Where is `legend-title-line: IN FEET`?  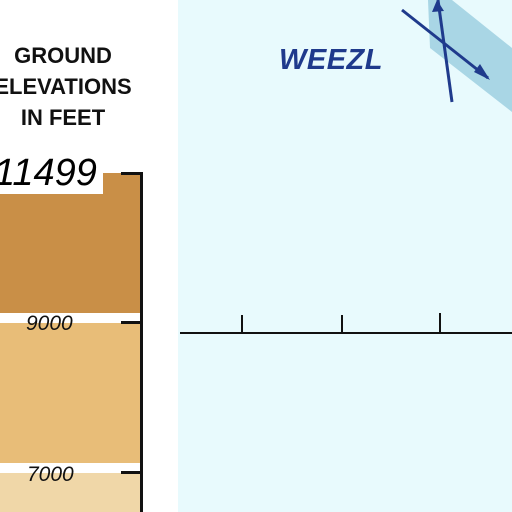 legend-title-line: IN FEET is located at coordinates (63, 117).